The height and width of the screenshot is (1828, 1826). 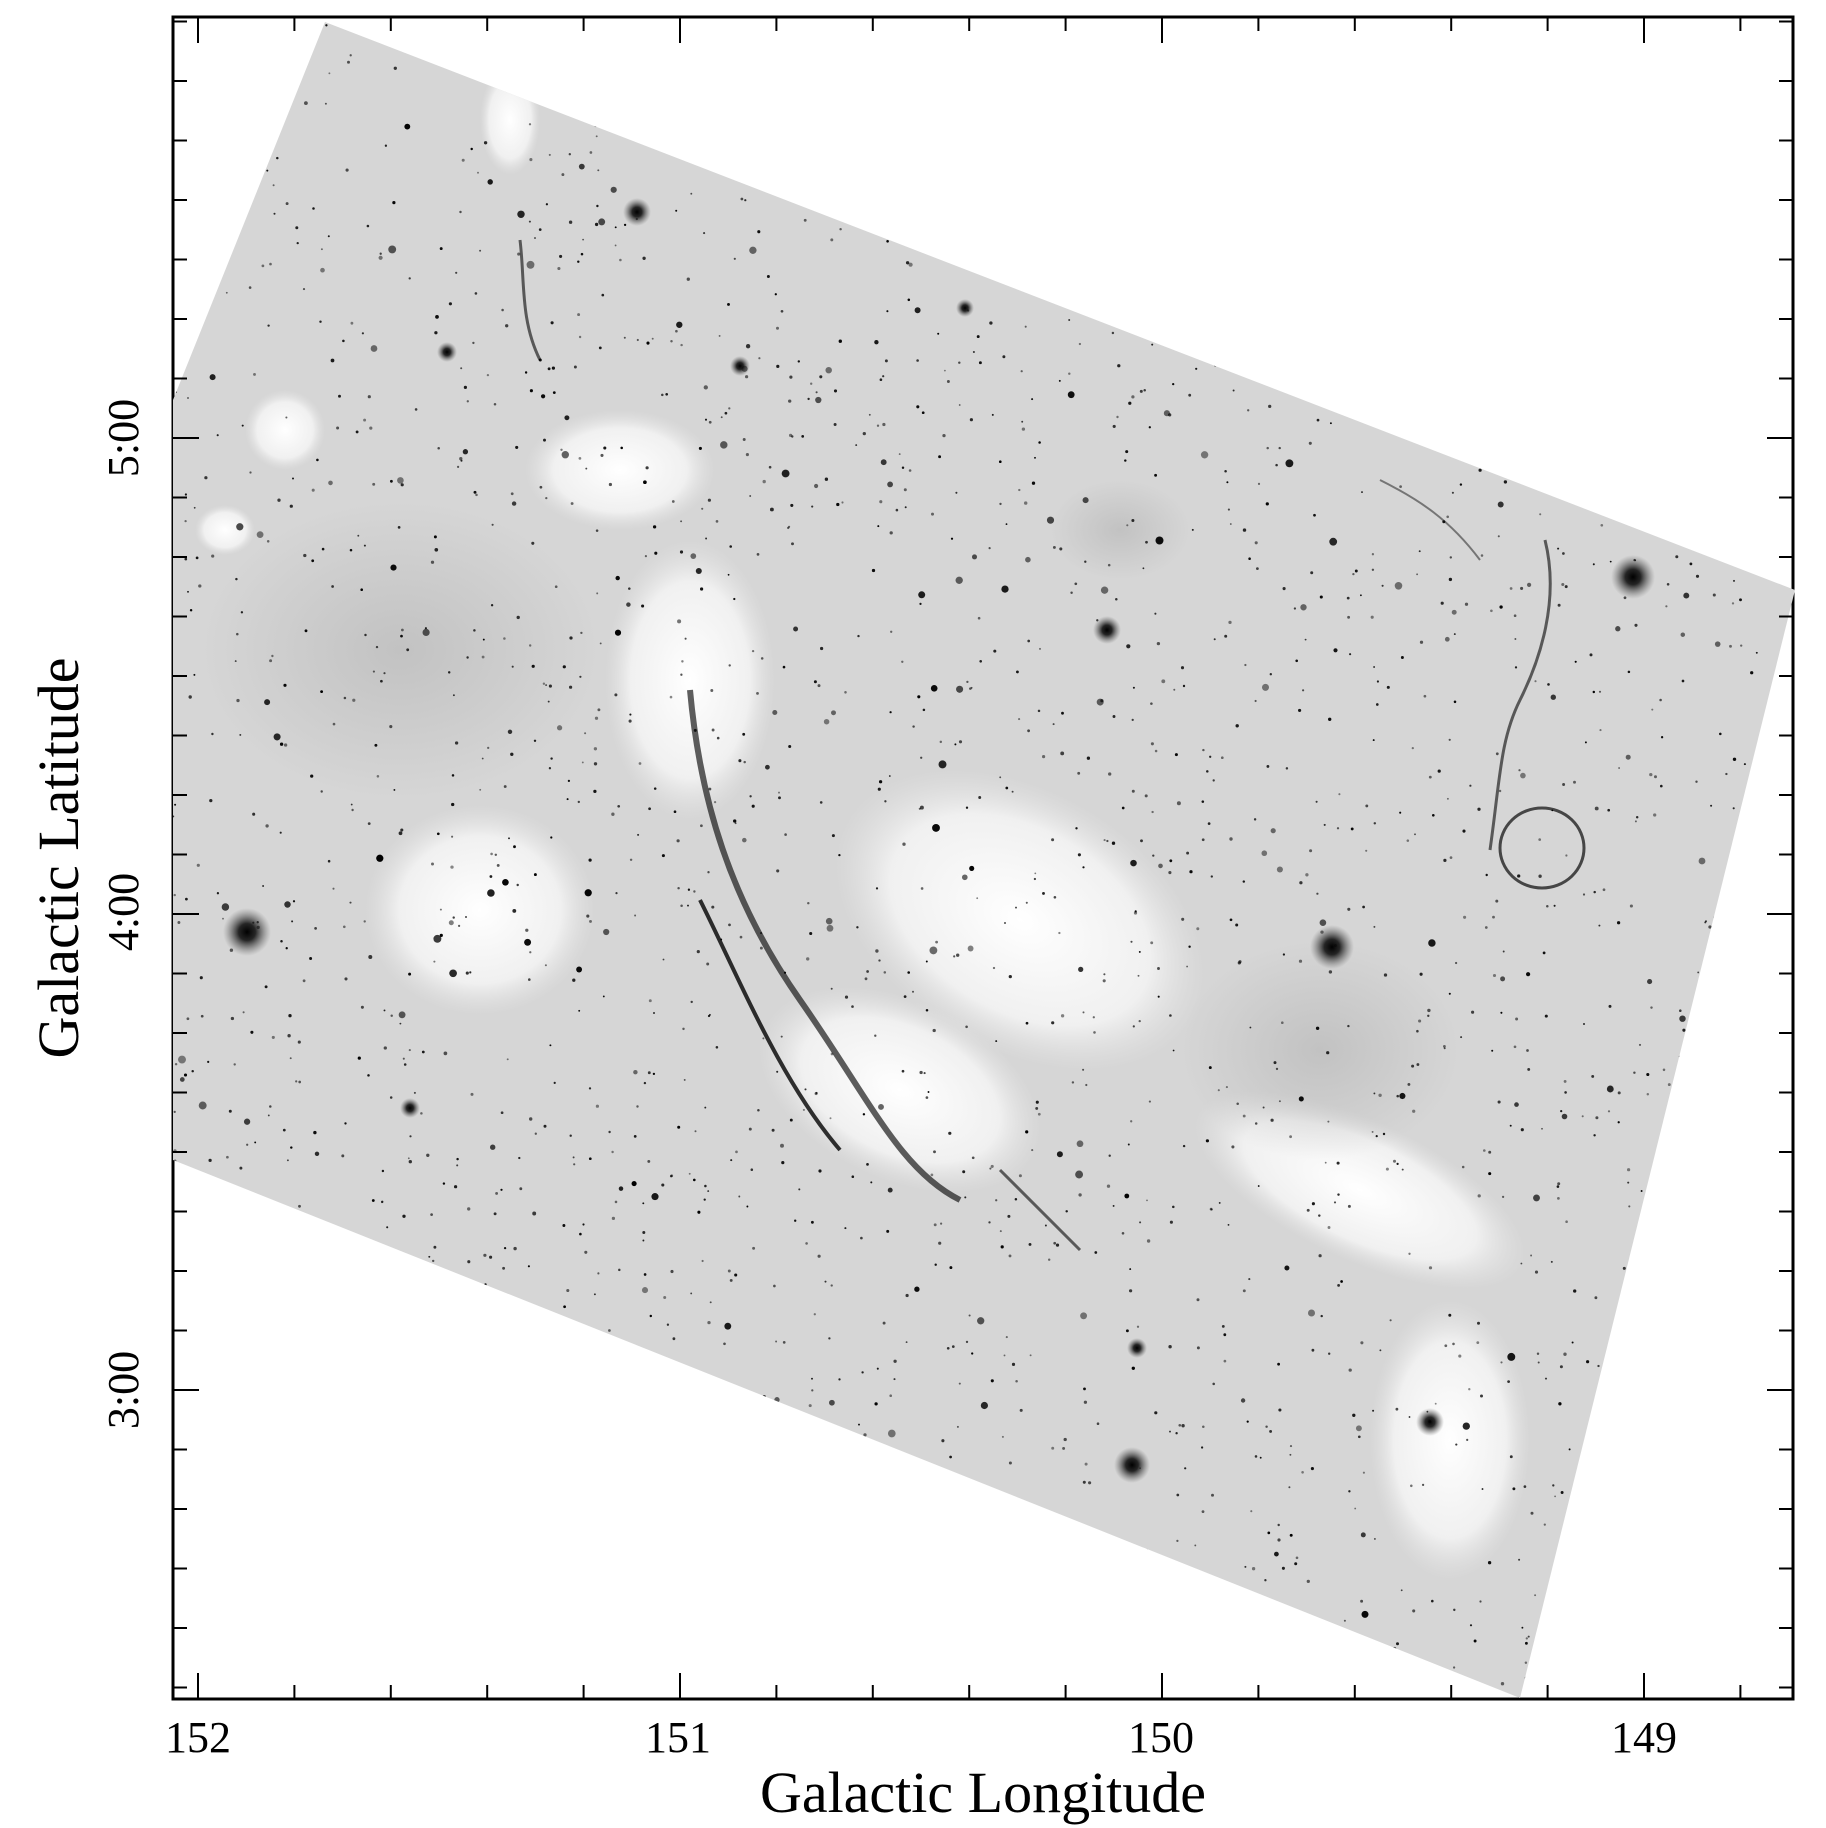 What do you see at coordinates (678, 1737) in the screenshot?
I see `x-tick-label: 151` at bounding box center [678, 1737].